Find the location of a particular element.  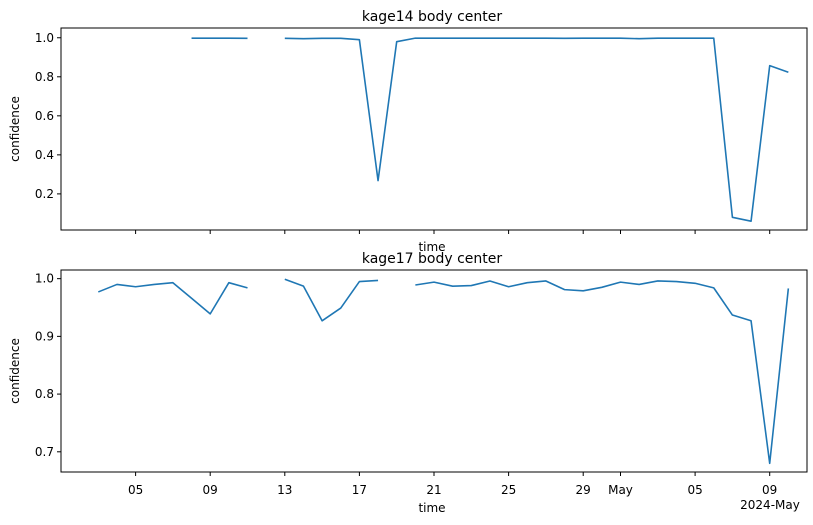

y-axis-label-bottom: confidence is located at coordinates (15, 371).